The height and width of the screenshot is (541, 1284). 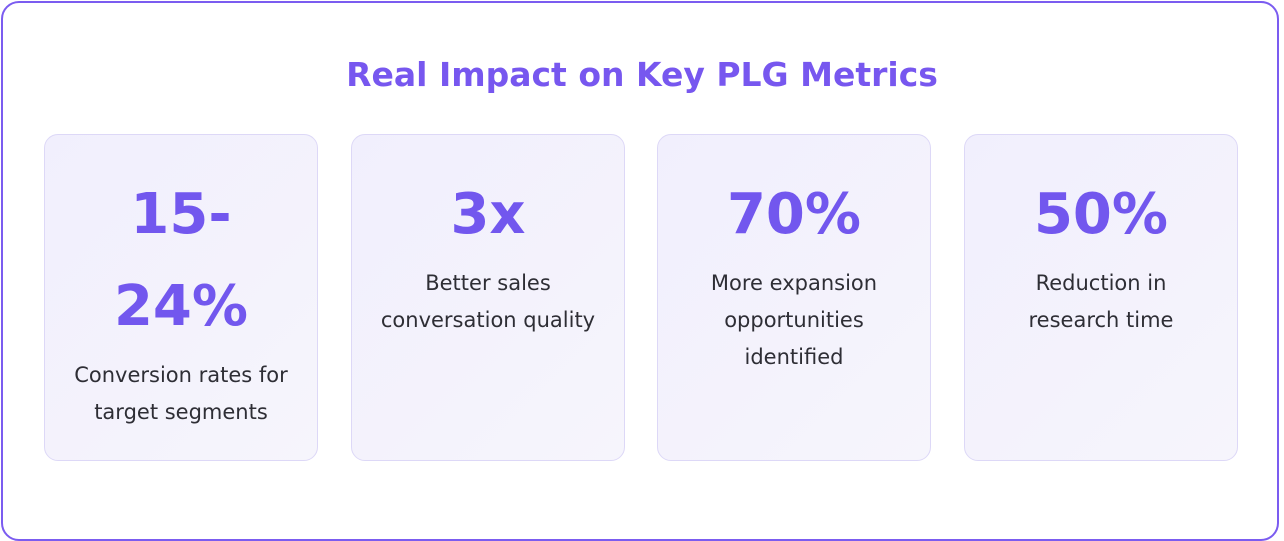 I want to click on metric-value: 3x, so click(x=488, y=214).